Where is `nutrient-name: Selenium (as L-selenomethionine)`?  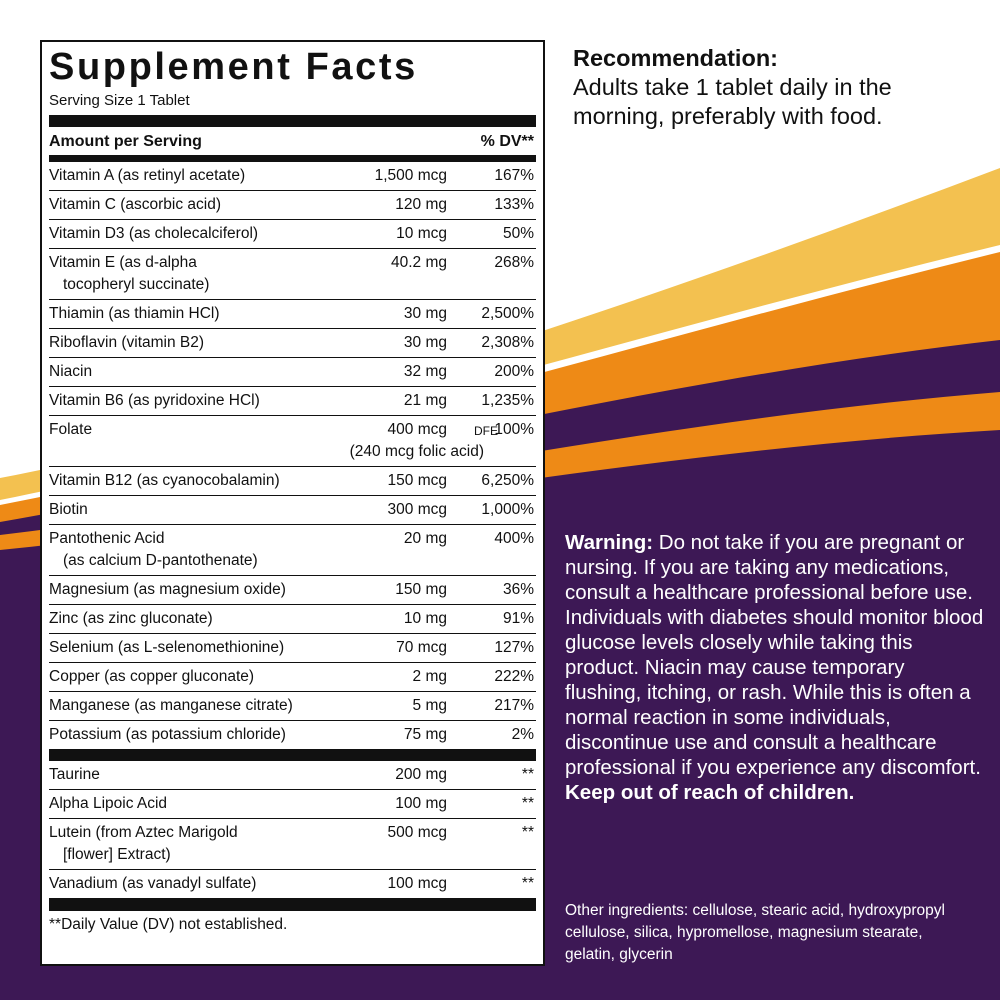
nutrient-name: Selenium (as L-selenomethionine) is located at coordinates (167, 647).